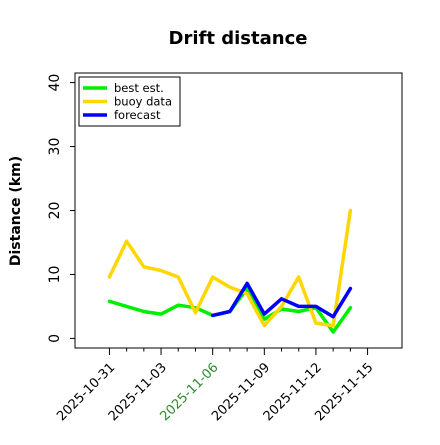  Describe the element at coordinates (143, 102) in the screenshot. I see `legend-label: buoy data` at that location.